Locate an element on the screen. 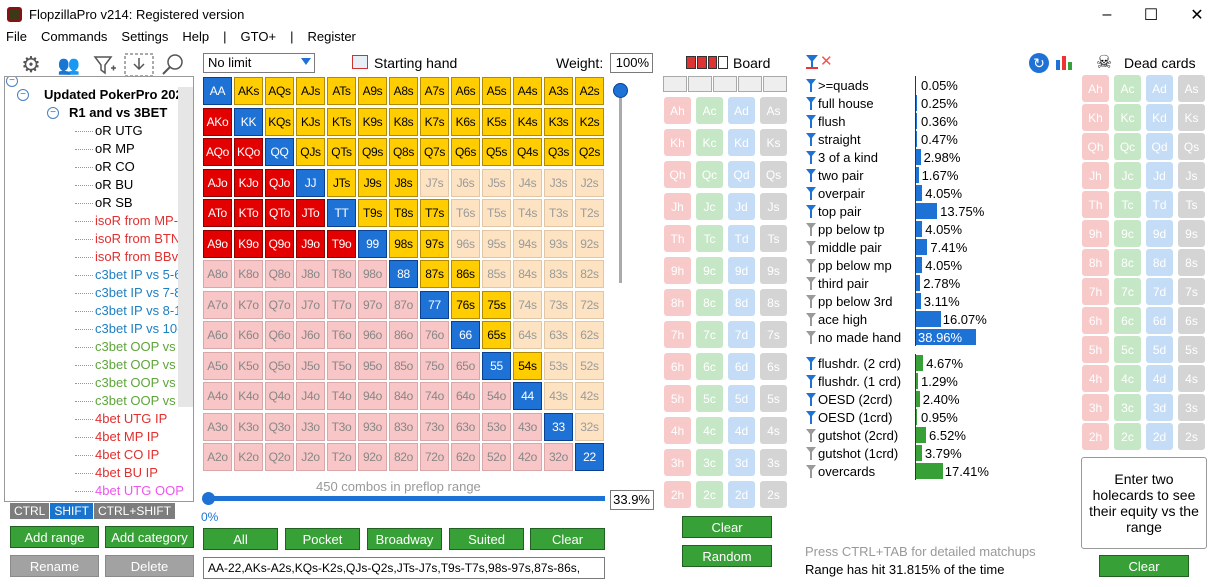 The height and width of the screenshot is (587, 1222). weight-input: 100% is located at coordinates (631, 63).